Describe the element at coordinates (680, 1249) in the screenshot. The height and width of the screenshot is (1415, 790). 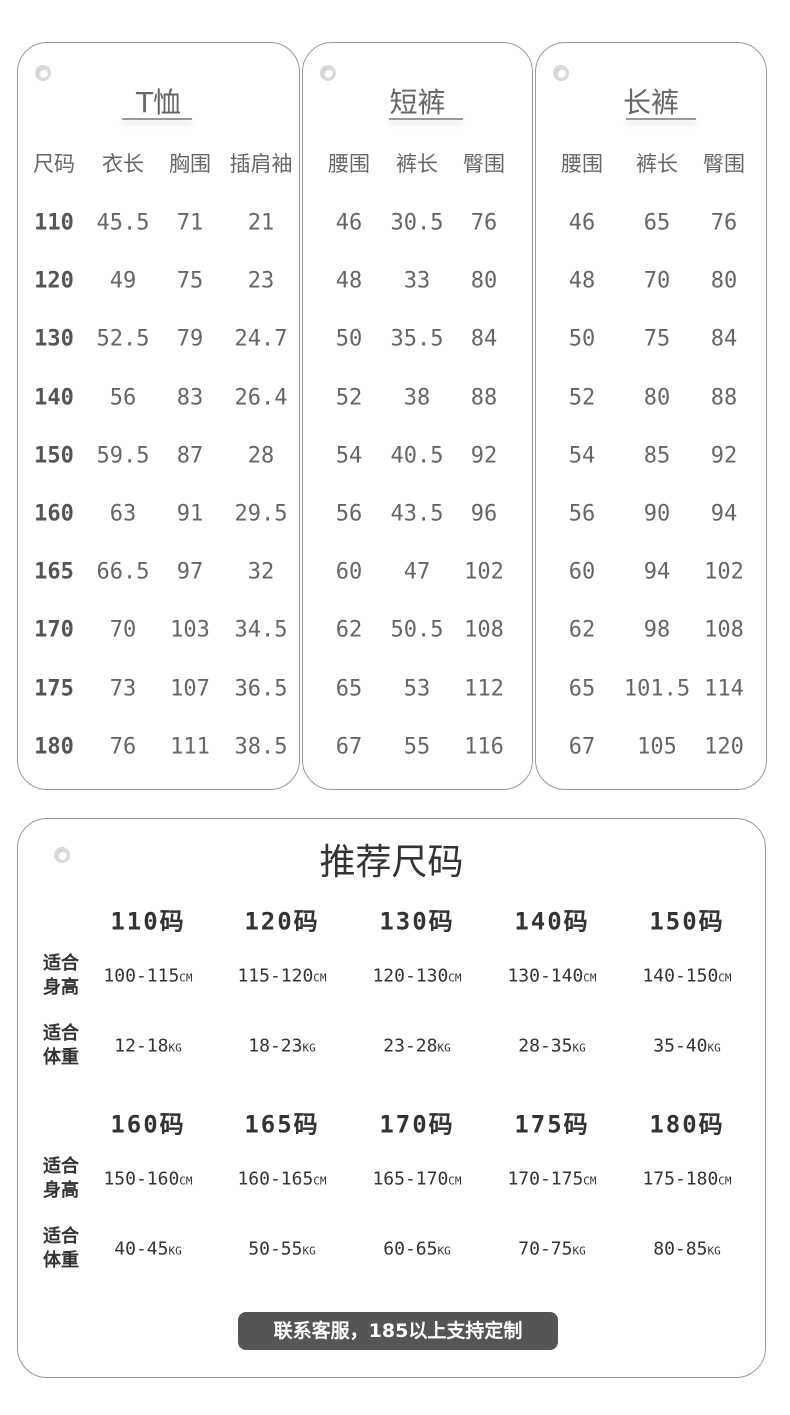
I see `weight-value: 80-85` at that location.